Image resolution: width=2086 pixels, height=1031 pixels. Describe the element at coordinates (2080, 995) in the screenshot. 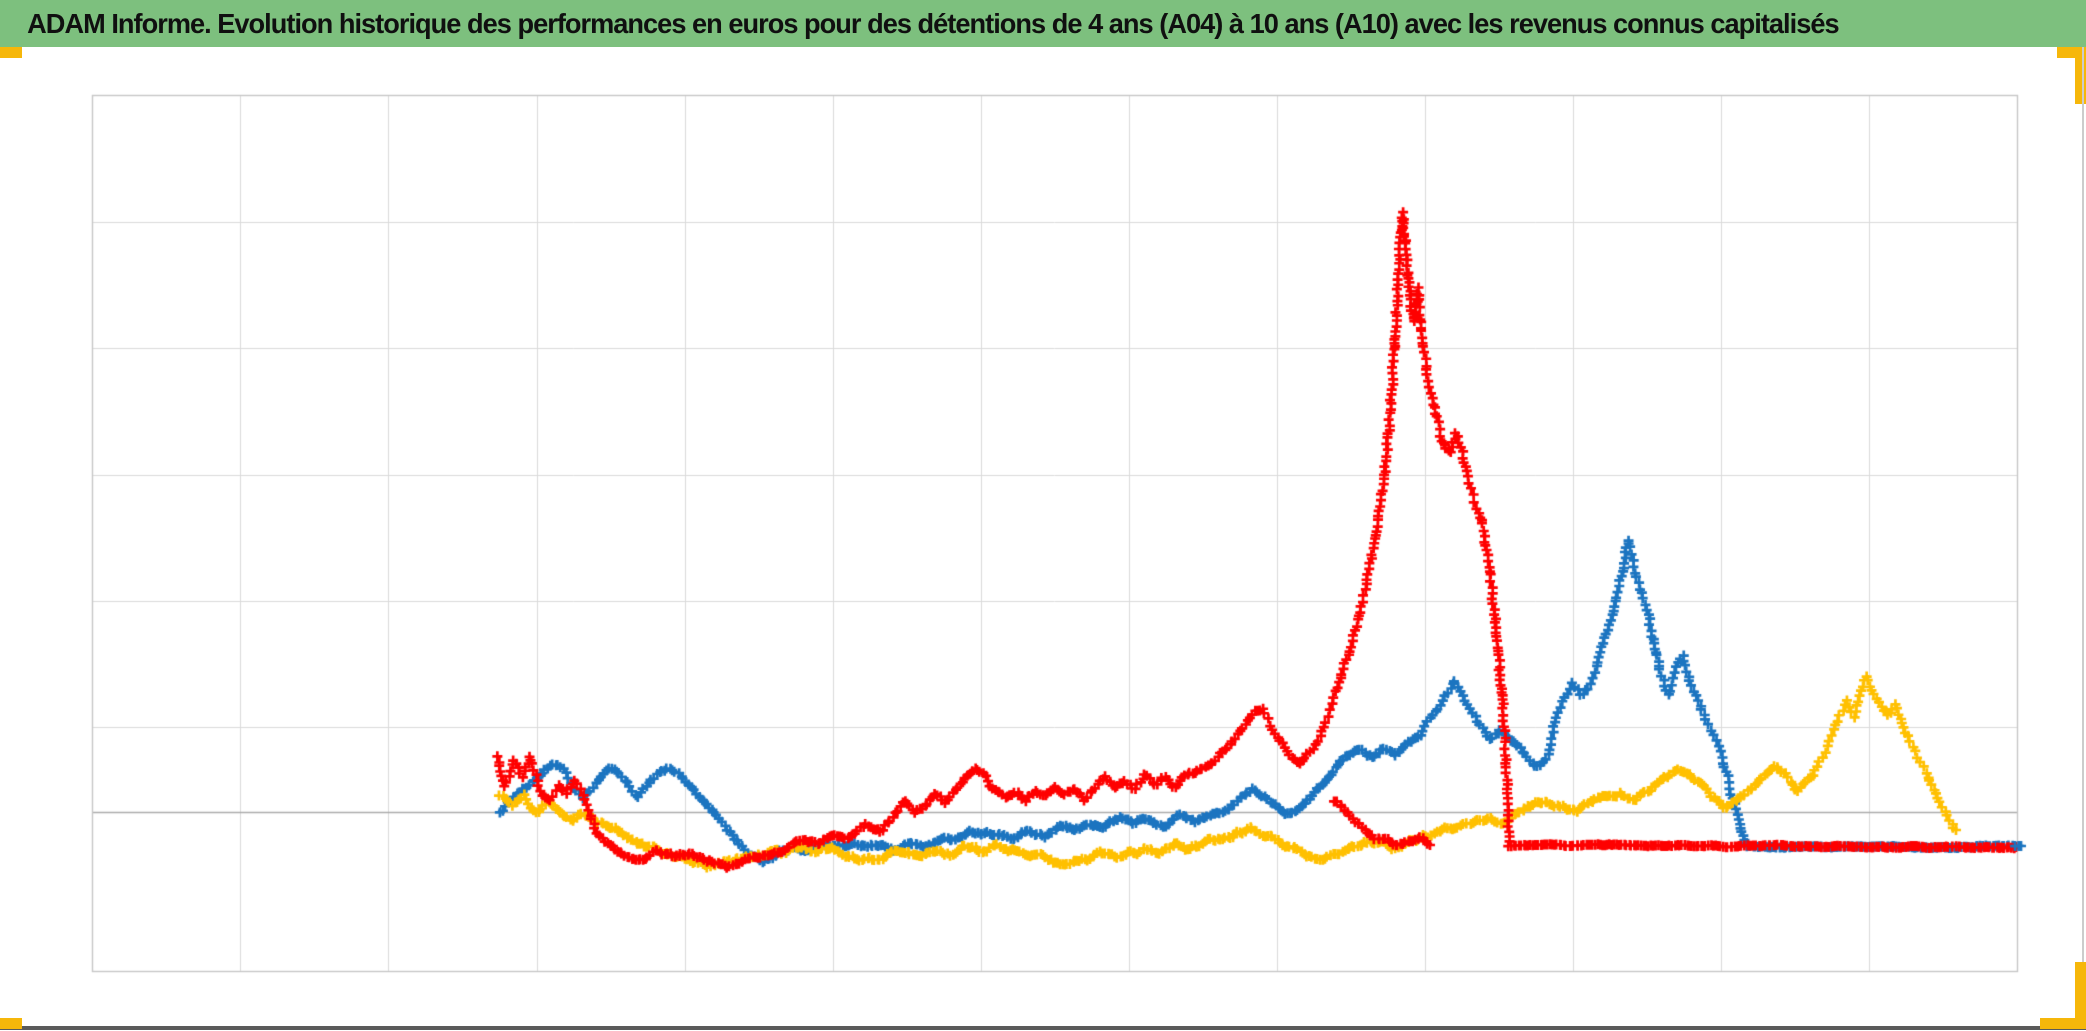

I see `accent-bottom-right-vertical` at that location.